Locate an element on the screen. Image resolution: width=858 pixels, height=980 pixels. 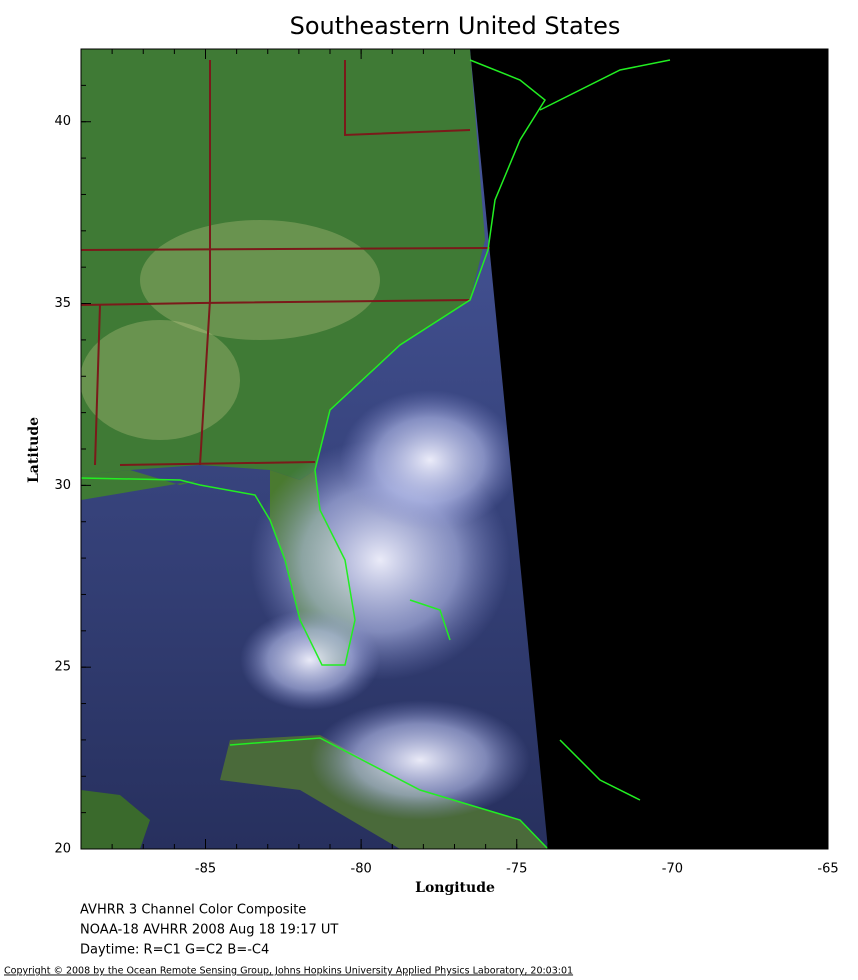
caption: NOAA-18 AVHRR 2008 Aug 18 19:17 UT is located at coordinates (209, 930).